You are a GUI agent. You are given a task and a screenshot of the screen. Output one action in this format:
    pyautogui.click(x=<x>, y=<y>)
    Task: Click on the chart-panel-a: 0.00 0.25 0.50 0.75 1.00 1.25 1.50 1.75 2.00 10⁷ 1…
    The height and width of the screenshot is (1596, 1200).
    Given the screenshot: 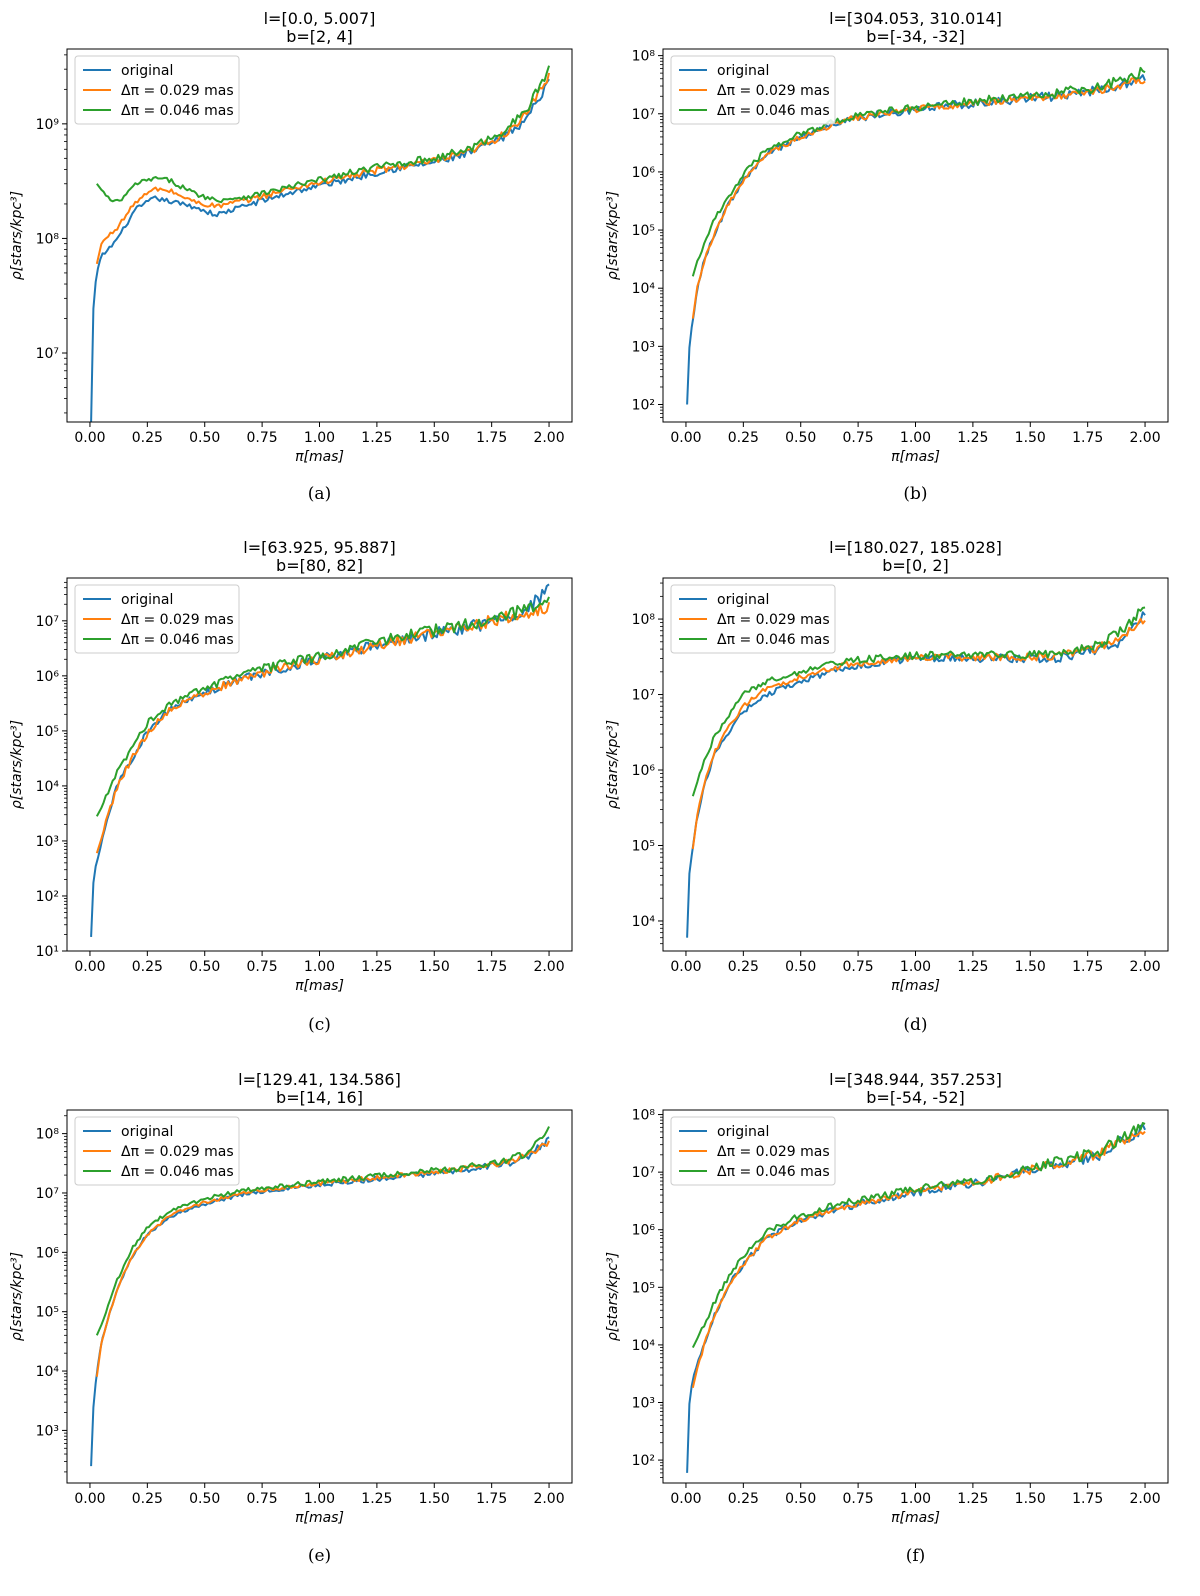 What is the action you would take?
    pyautogui.click(x=291, y=256)
    